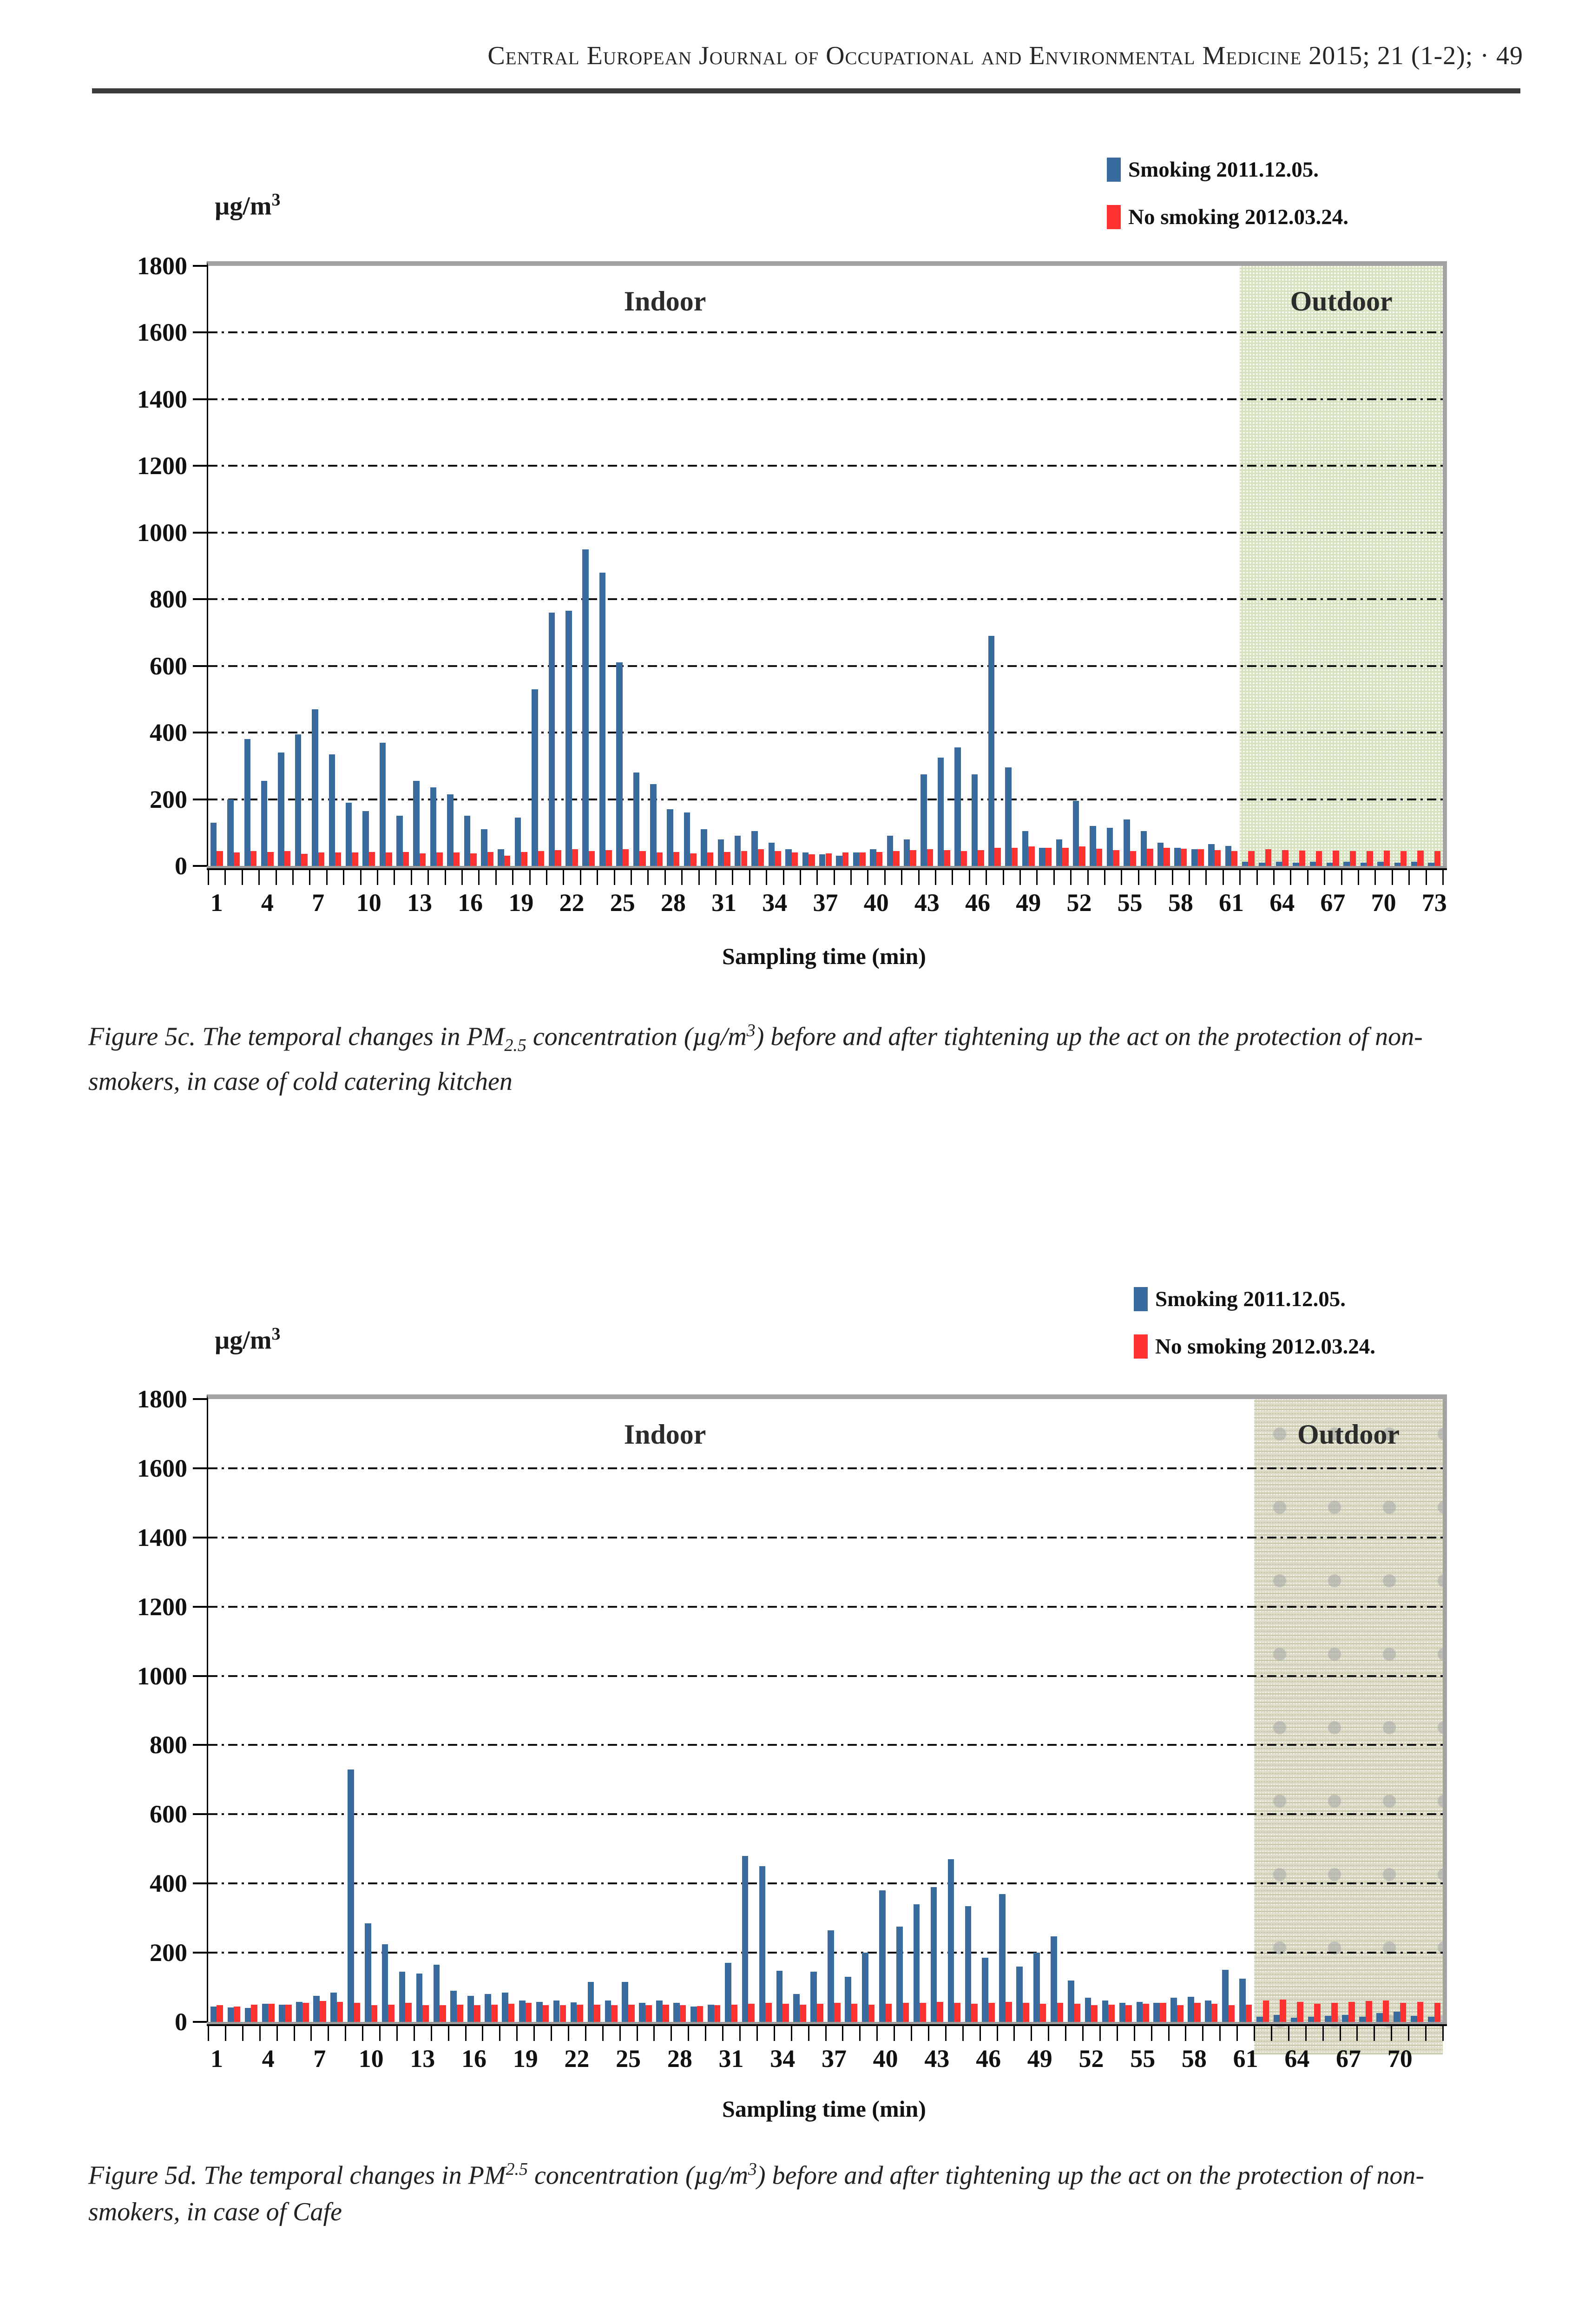 This screenshot has width=1578, height=2324. I want to click on x-axis-label: 52, so click(1079, 903).